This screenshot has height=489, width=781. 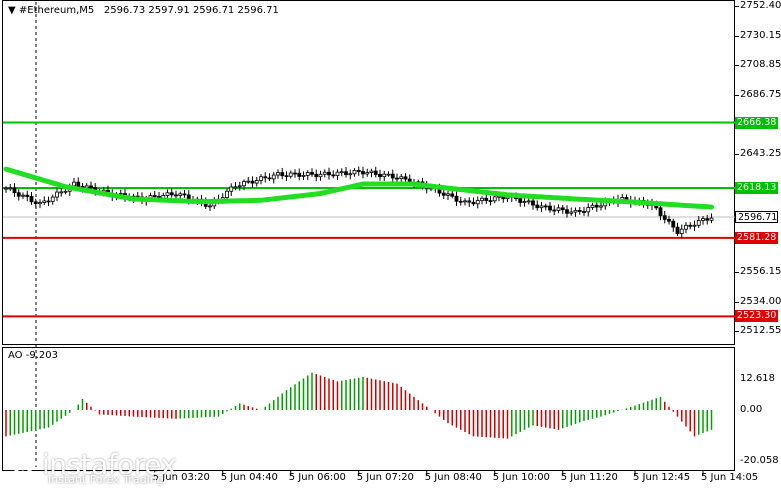 What do you see at coordinates (106, 479) in the screenshot?
I see `watermark-tagline: Instant Forex Trading` at bounding box center [106, 479].